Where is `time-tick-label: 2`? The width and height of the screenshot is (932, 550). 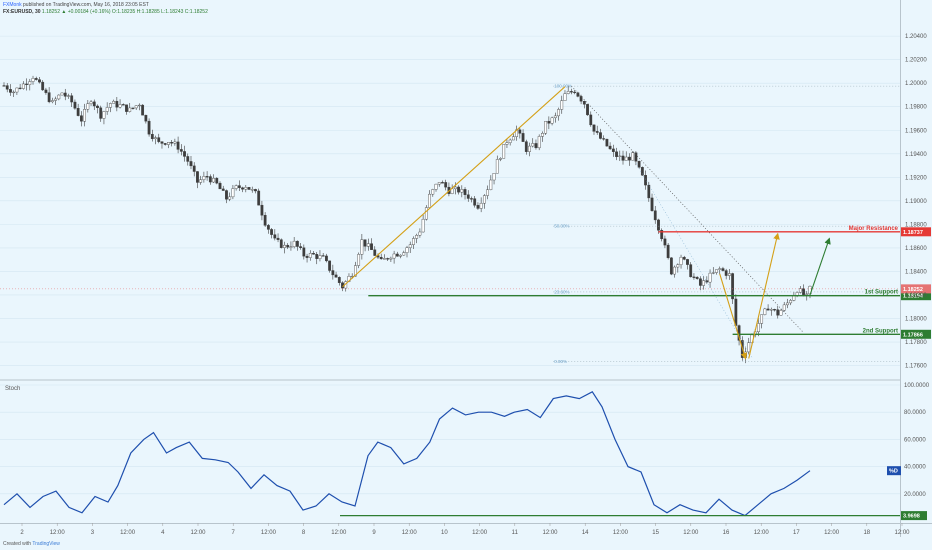 time-tick-label: 2 is located at coordinates (22, 533).